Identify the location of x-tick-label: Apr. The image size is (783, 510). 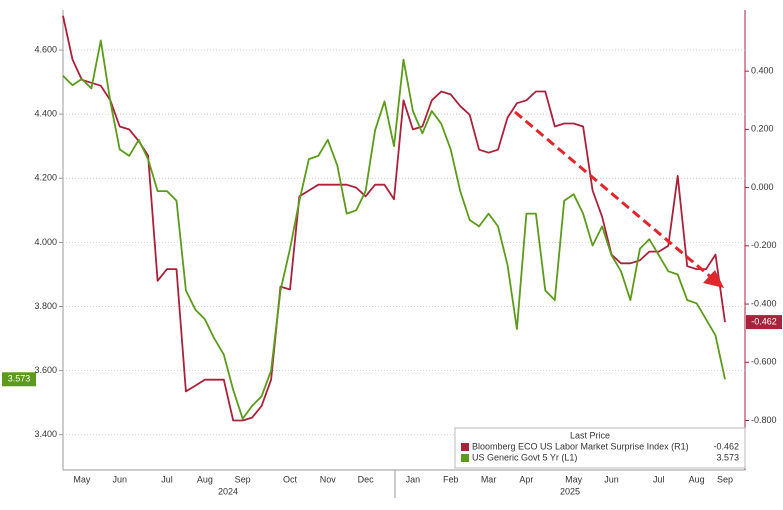
(526, 479).